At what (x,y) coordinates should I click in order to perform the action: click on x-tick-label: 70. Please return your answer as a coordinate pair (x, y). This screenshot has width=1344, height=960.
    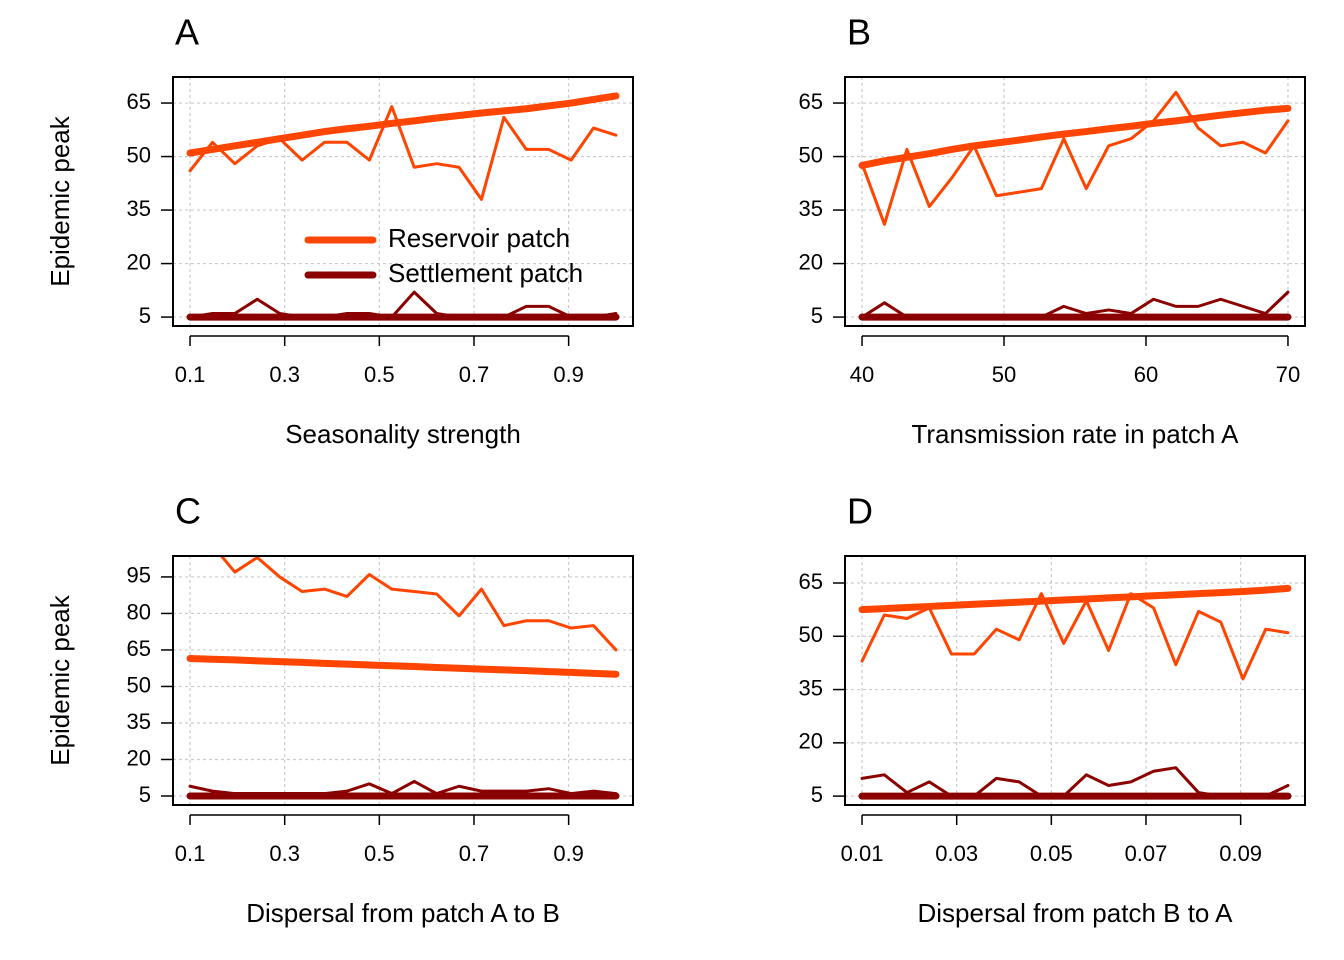
    Looking at the image, I should click on (1288, 374).